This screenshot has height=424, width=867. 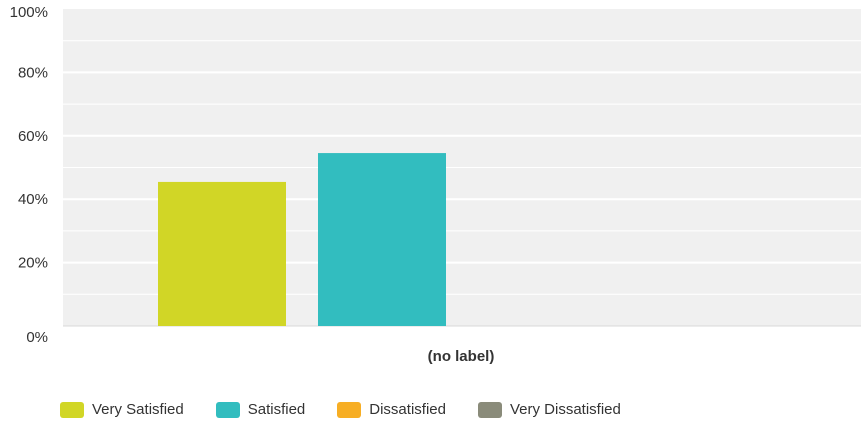 What do you see at coordinates (349, 409) in the screenshot?
I see `legend-swatch-dissatisfied` at bounding box center [349, 409].